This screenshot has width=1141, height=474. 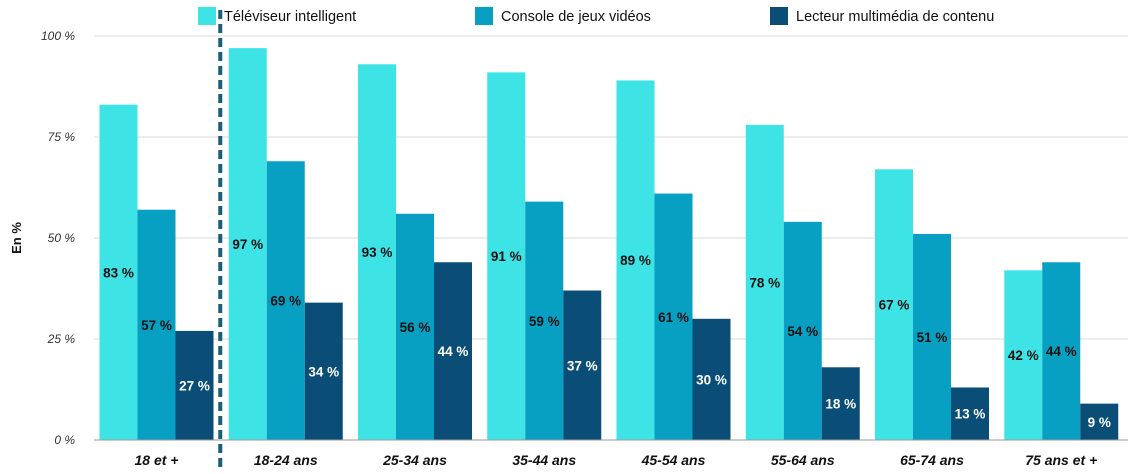 I want to click on y-tick-label: 100 %, so click(x=58, y=36).